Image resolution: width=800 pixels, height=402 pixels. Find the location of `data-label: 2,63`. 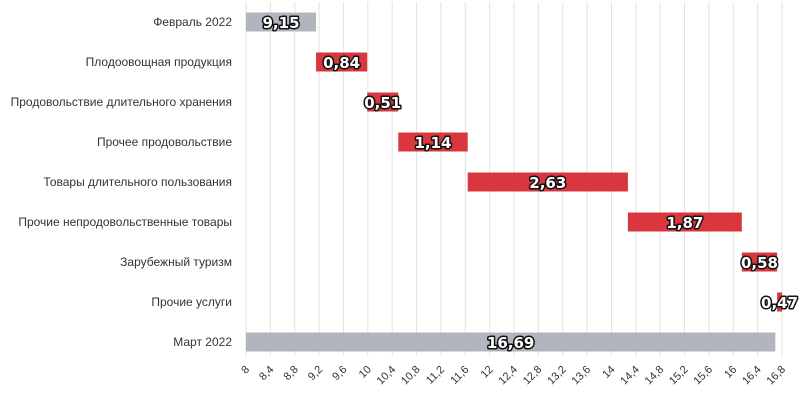

data-label: 2,63 is located at coordinates (547, 183).